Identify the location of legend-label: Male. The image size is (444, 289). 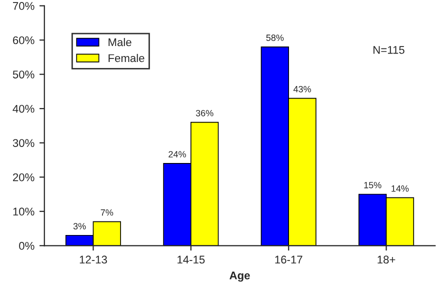
(120, 42).